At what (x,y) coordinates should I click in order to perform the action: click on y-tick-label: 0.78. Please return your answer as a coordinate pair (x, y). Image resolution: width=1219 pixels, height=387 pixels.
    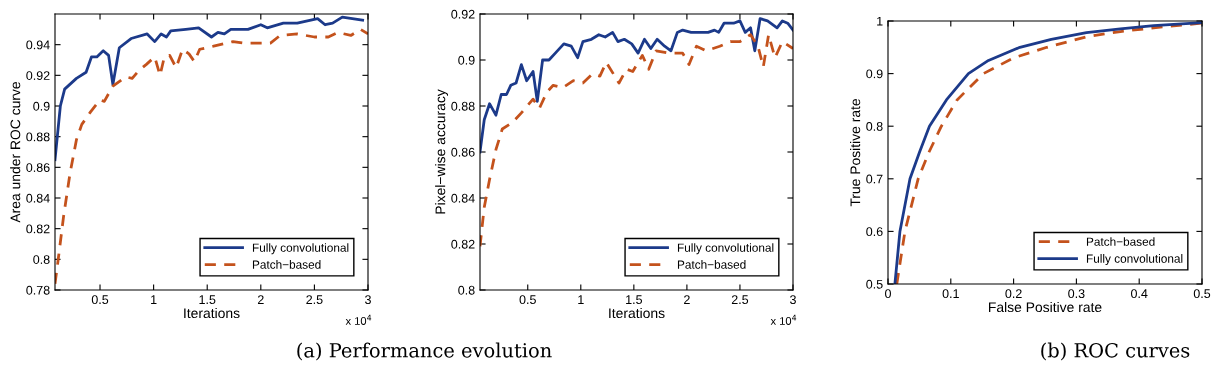
    Looking at the image, I should click on (38, 290).